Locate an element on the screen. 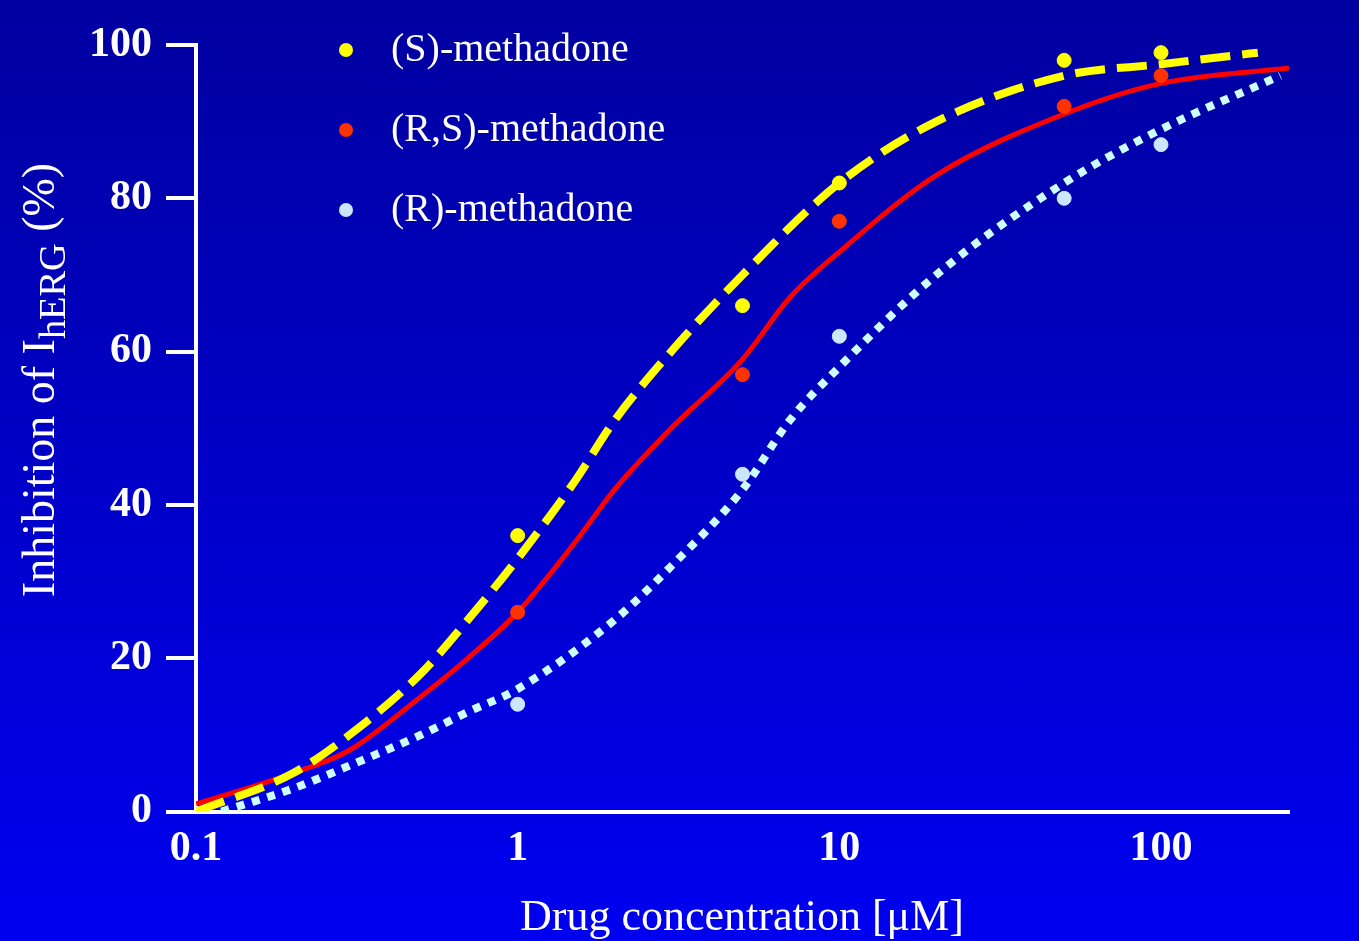  y-tick-label: 100 is located at coordinates (120, 41).